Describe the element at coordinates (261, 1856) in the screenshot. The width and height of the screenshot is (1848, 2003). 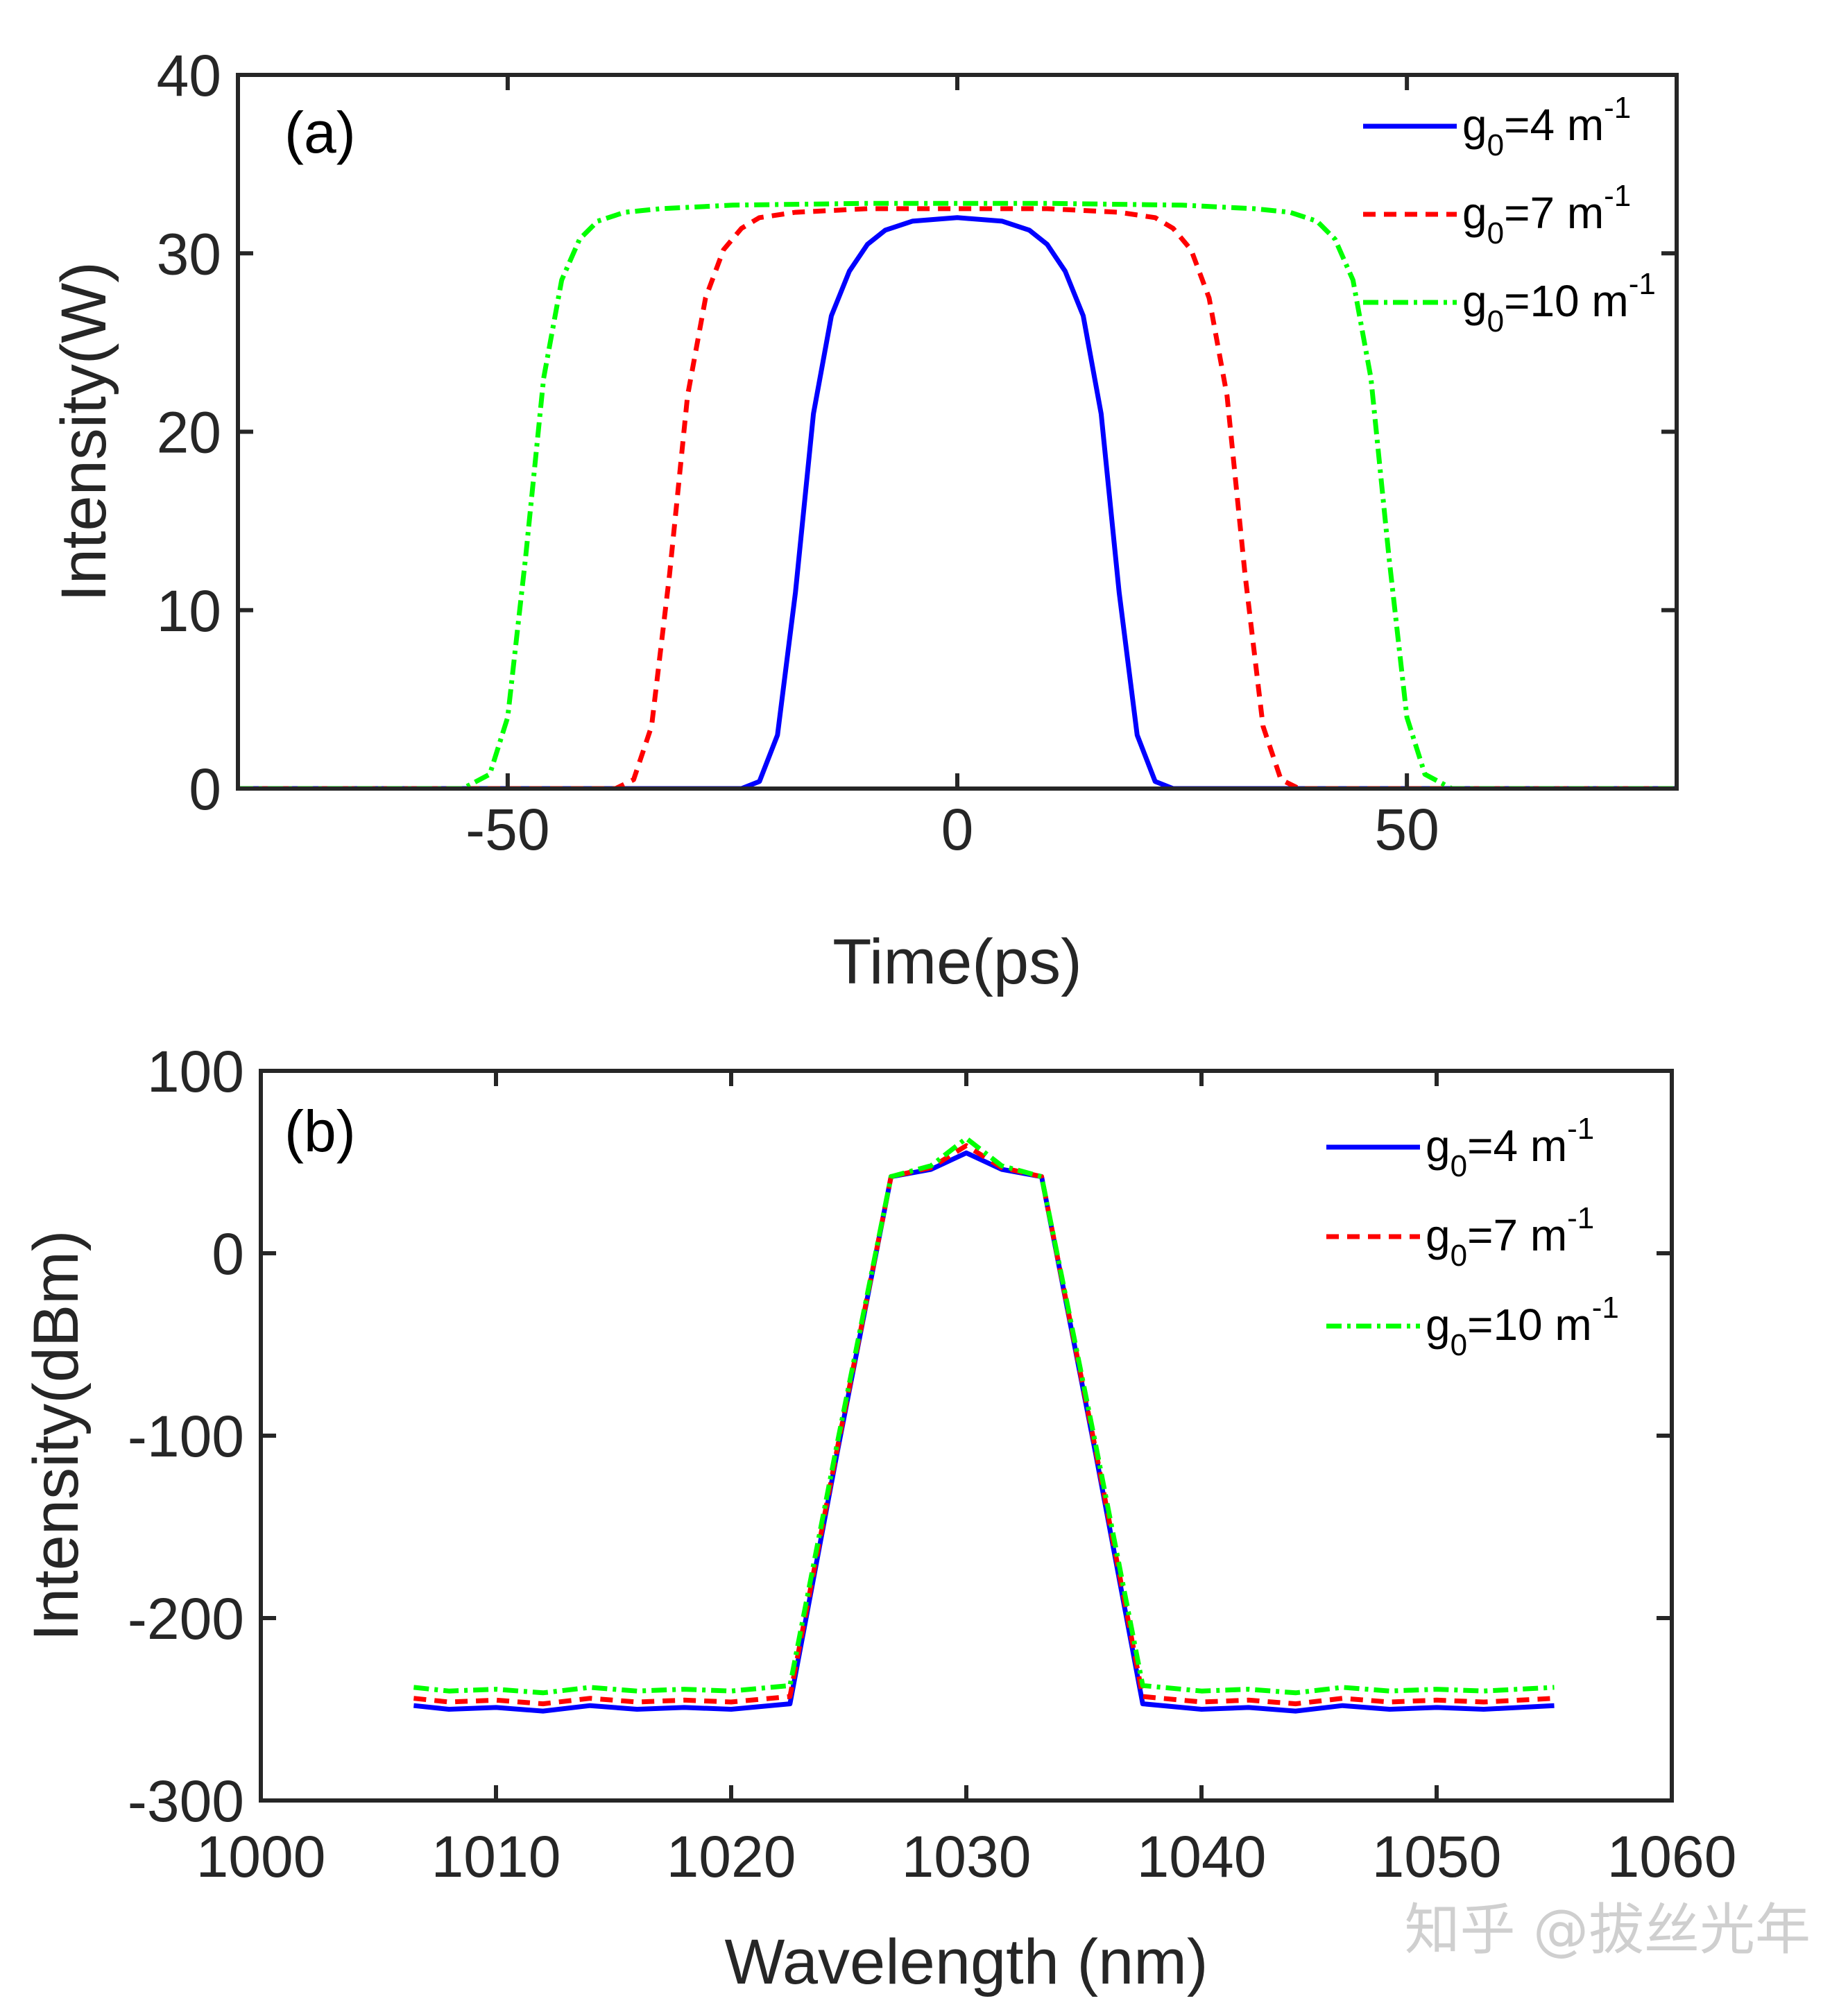
I see `x-tick-label: 1000` at that location.